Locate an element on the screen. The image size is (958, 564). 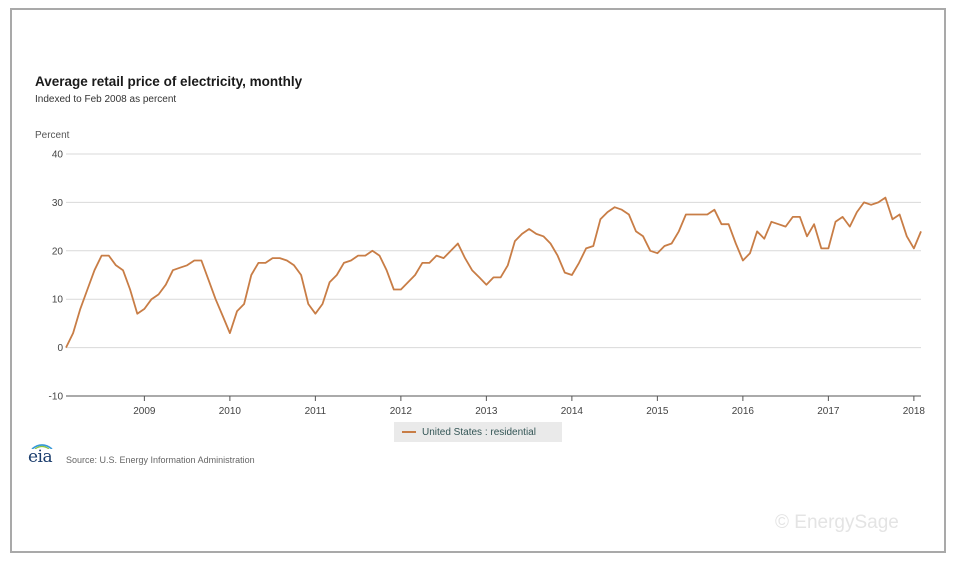
watermark: © EnergySage is located at coordinates (837, 522).